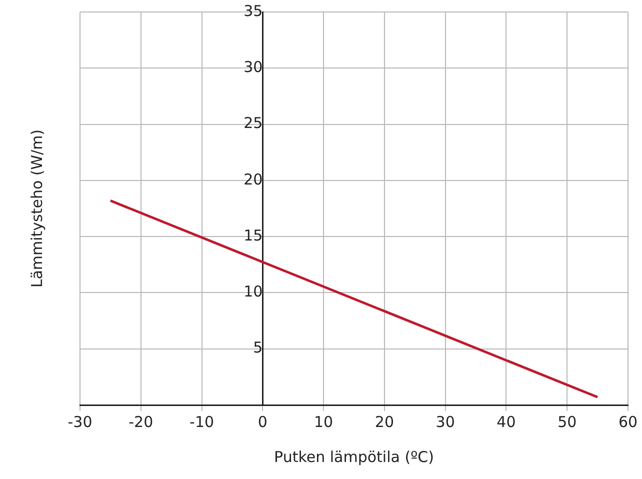 The width and height of the screenshot is (642, 479). What do you see at coordinates (253, 291) in the screenshot?
I see `y-tick-label: 10` at bounding box center [253, 291].